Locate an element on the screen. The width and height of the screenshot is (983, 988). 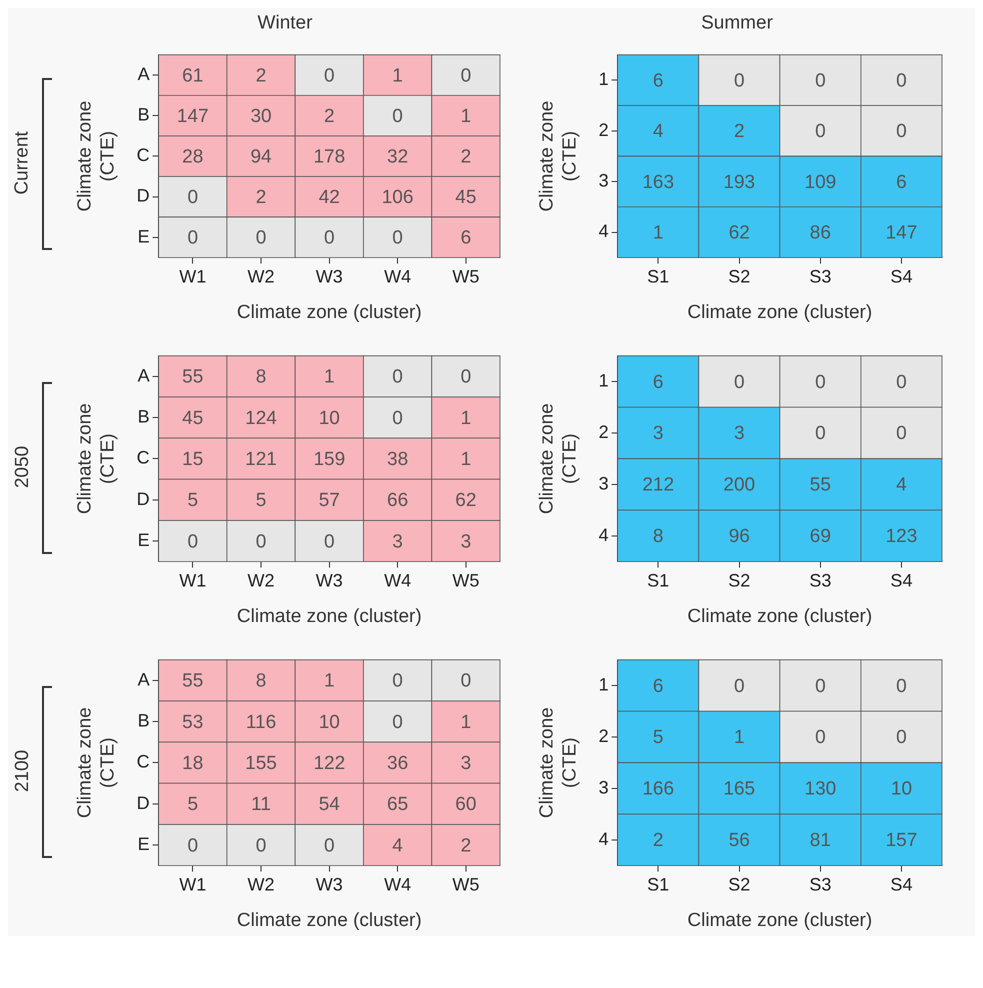
data-label: 55 is located at coordinates (193, 377).